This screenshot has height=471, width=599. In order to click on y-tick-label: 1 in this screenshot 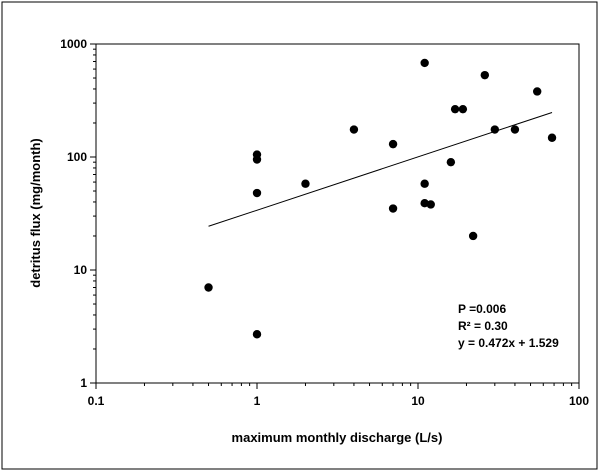, I will do `click(83, 383)`.